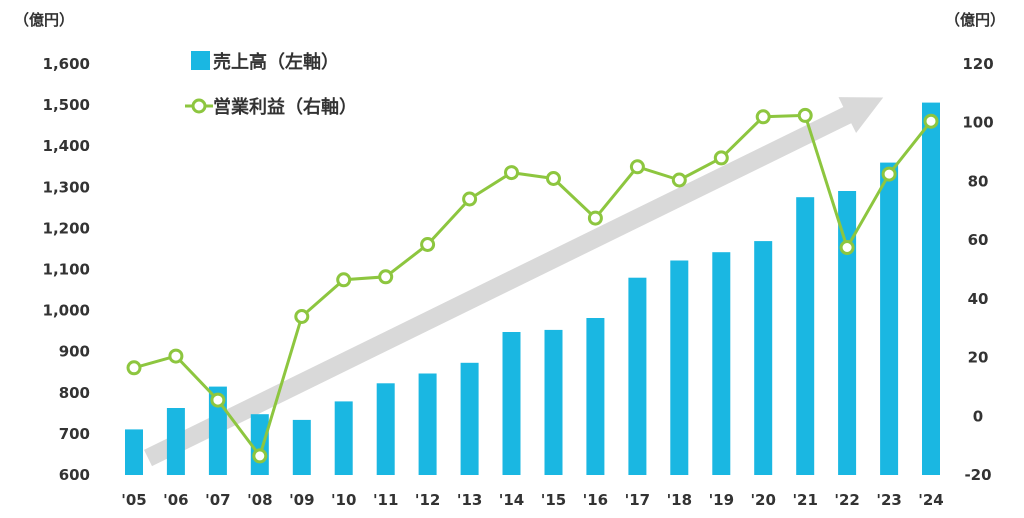  I want to click on right-axis-tick-label: 120, so click(977, 64).